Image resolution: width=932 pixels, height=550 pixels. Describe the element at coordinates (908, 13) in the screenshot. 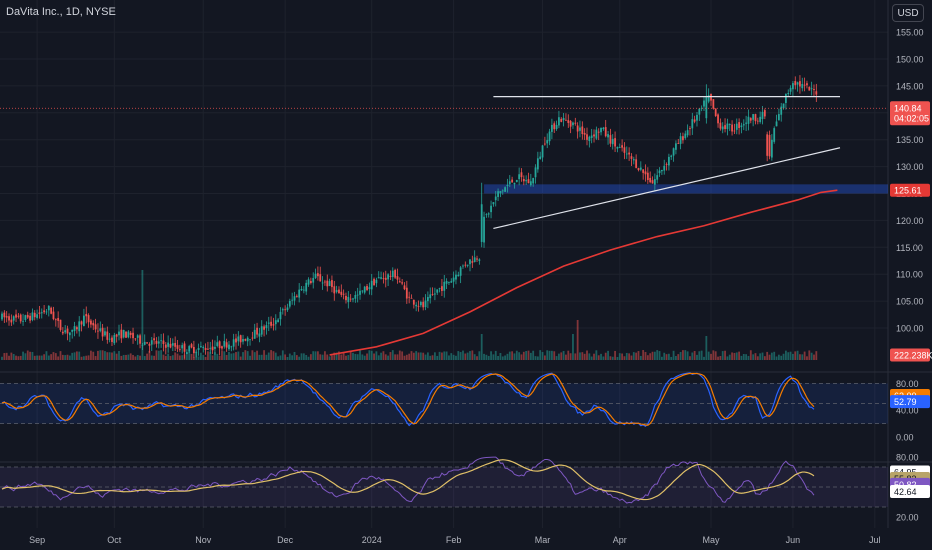

I see `currency-button: USD` at that location.